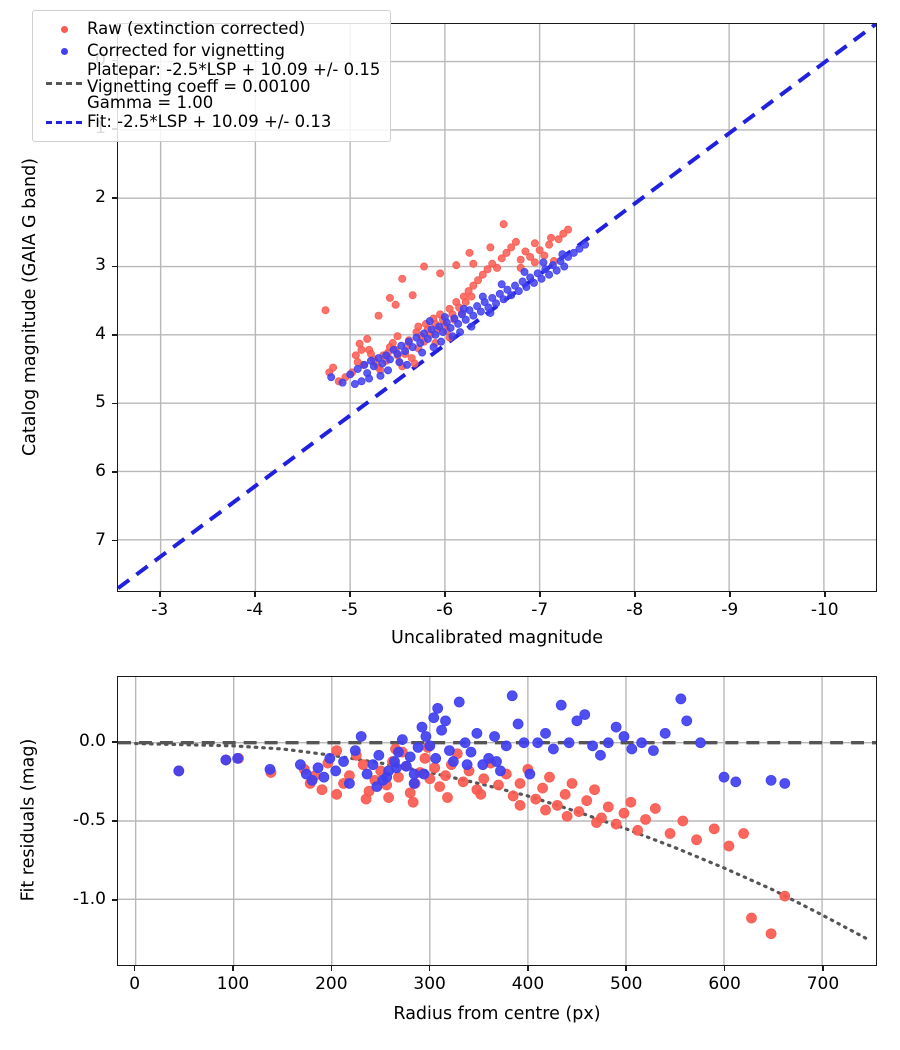 This screenshot has width=900, height=1050. What do you see at coordinates (92, 741) in the screenshot?
I see `bottom-ytick-label: 0.0` at bounding box center [92, 741].